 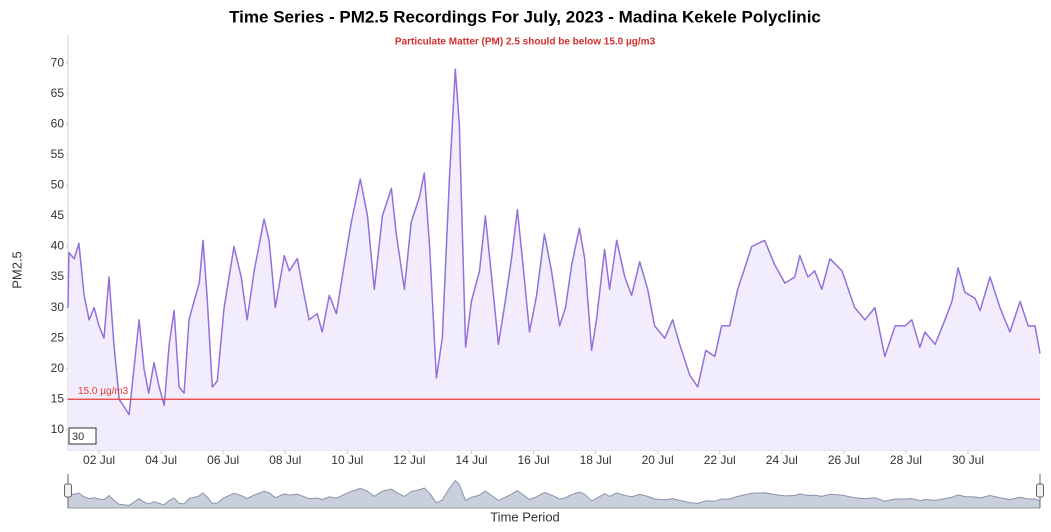 I want to click on x-tick-label: 20 Jul, so click(x=658, y=460).